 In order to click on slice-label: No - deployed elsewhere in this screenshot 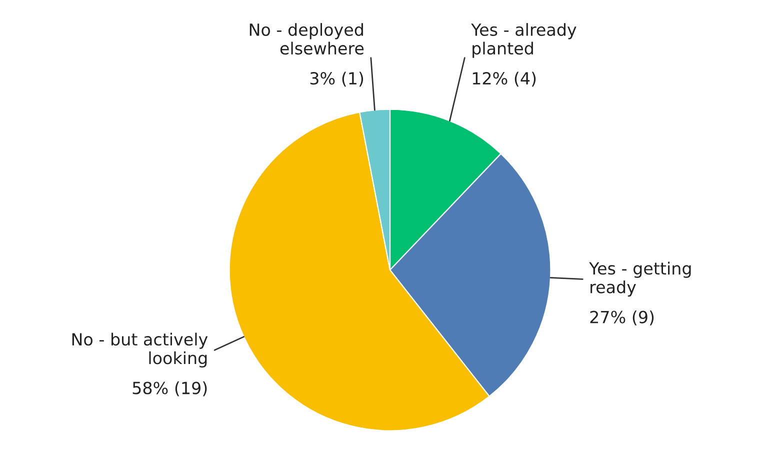, I will do `click(307, 39)`.